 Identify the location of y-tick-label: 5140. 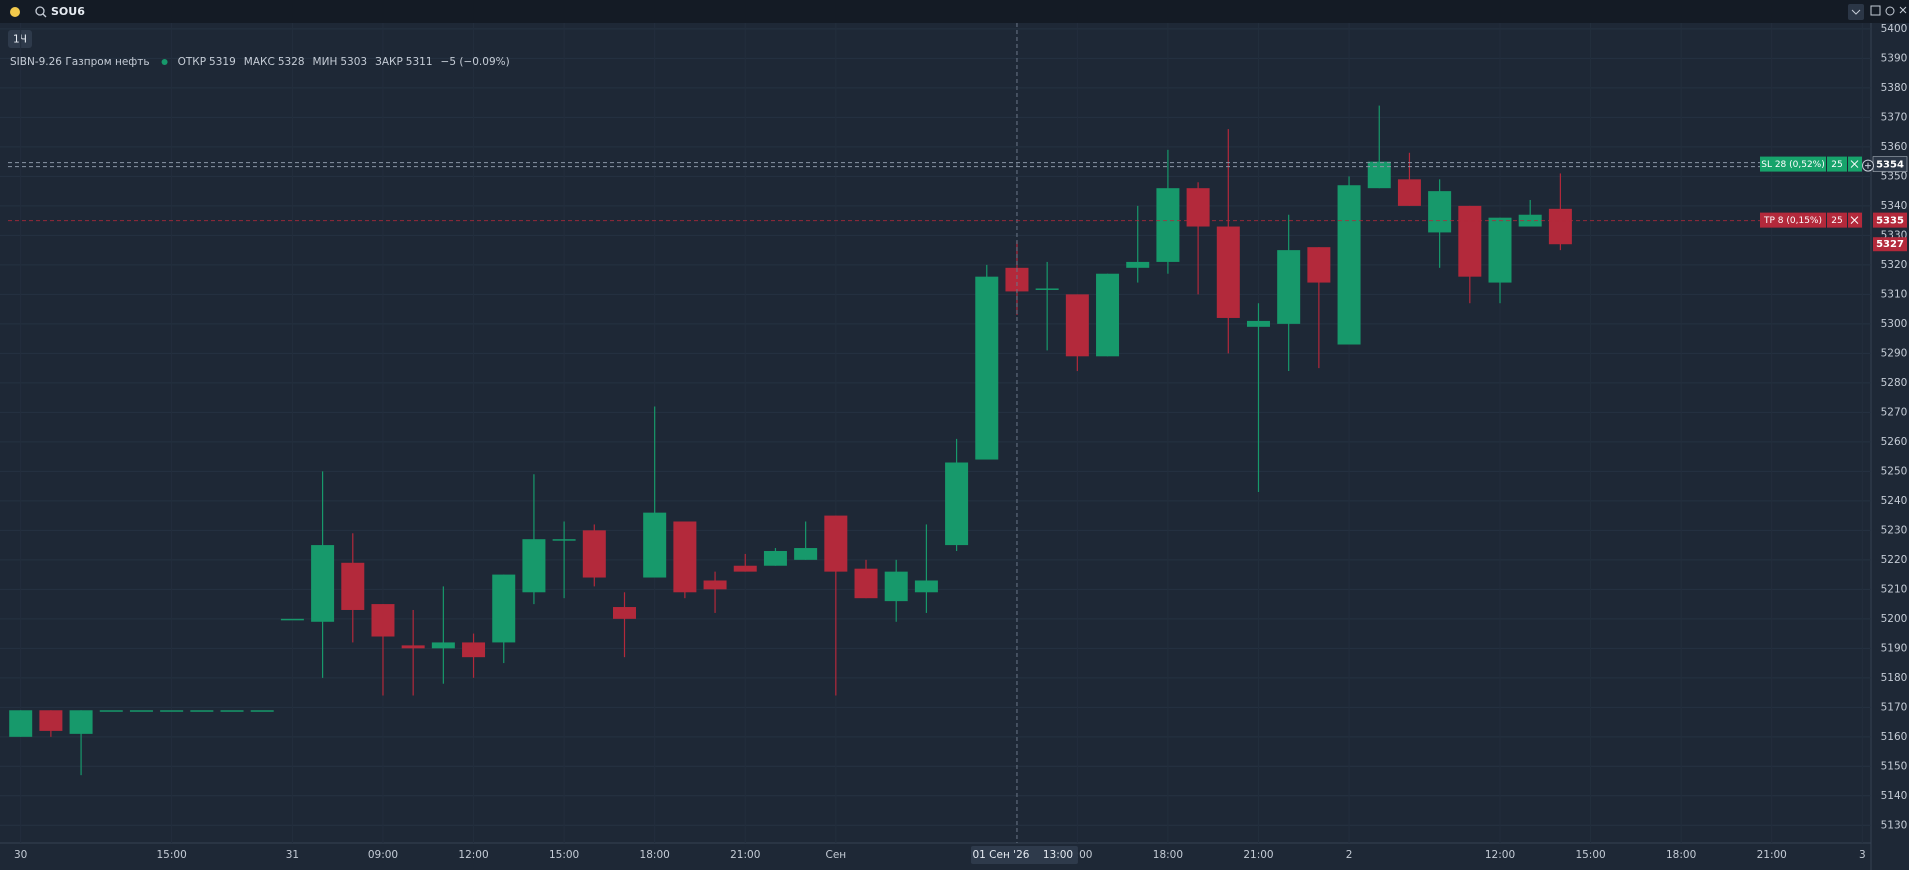
(1894, 796).